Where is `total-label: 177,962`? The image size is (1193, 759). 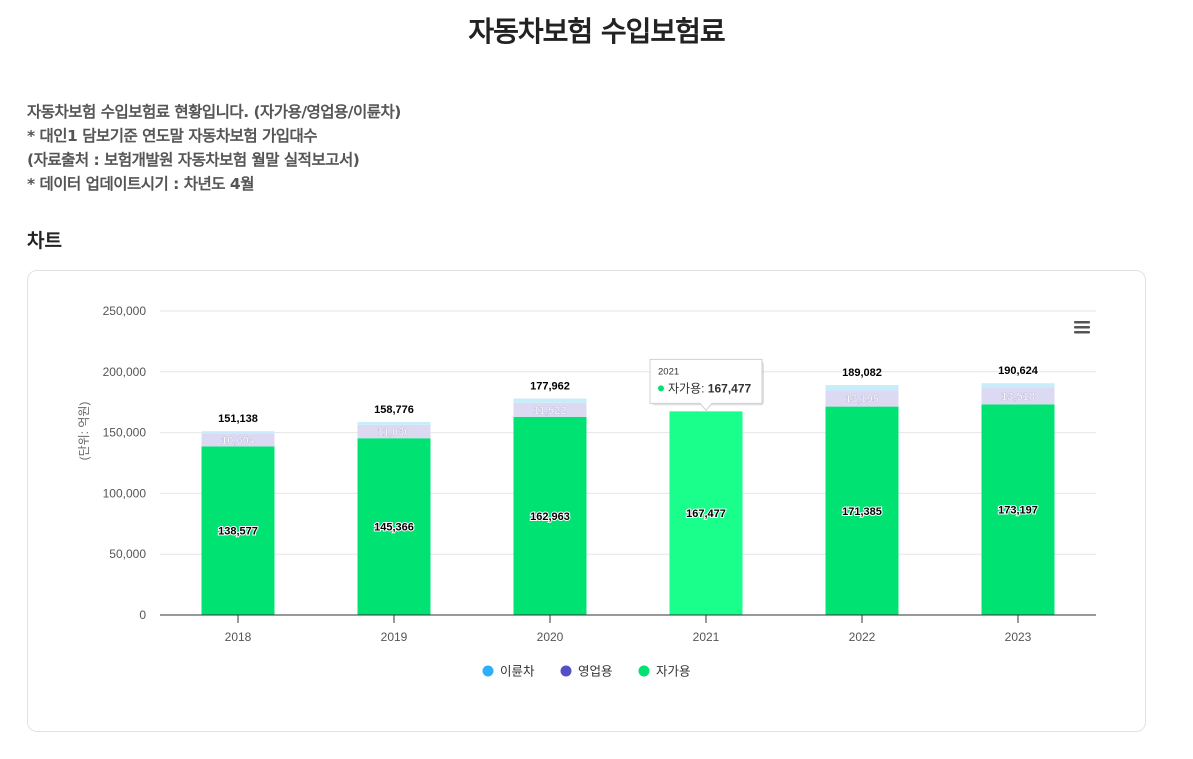
total-label: 177,962 is located at coordinates (550, 387).